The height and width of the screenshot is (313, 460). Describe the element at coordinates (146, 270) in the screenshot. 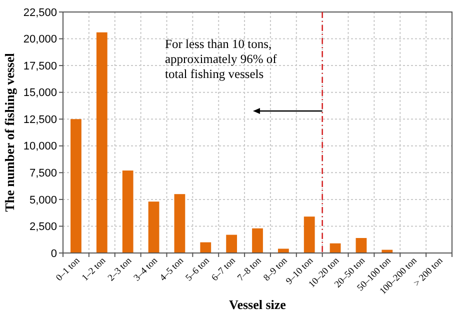

I see `x-tick-label: 3–4 ton` at that location.